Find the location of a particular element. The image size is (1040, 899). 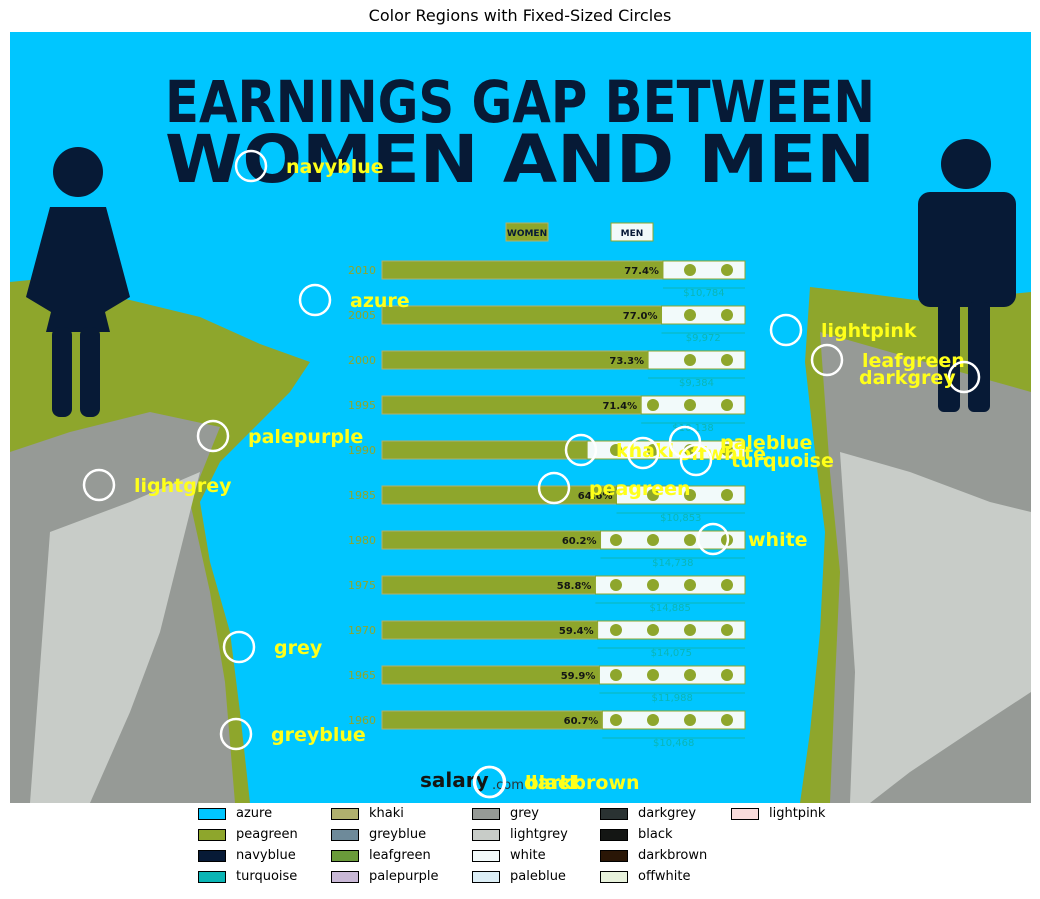

men-key-box is located at coordinates (632, 232).